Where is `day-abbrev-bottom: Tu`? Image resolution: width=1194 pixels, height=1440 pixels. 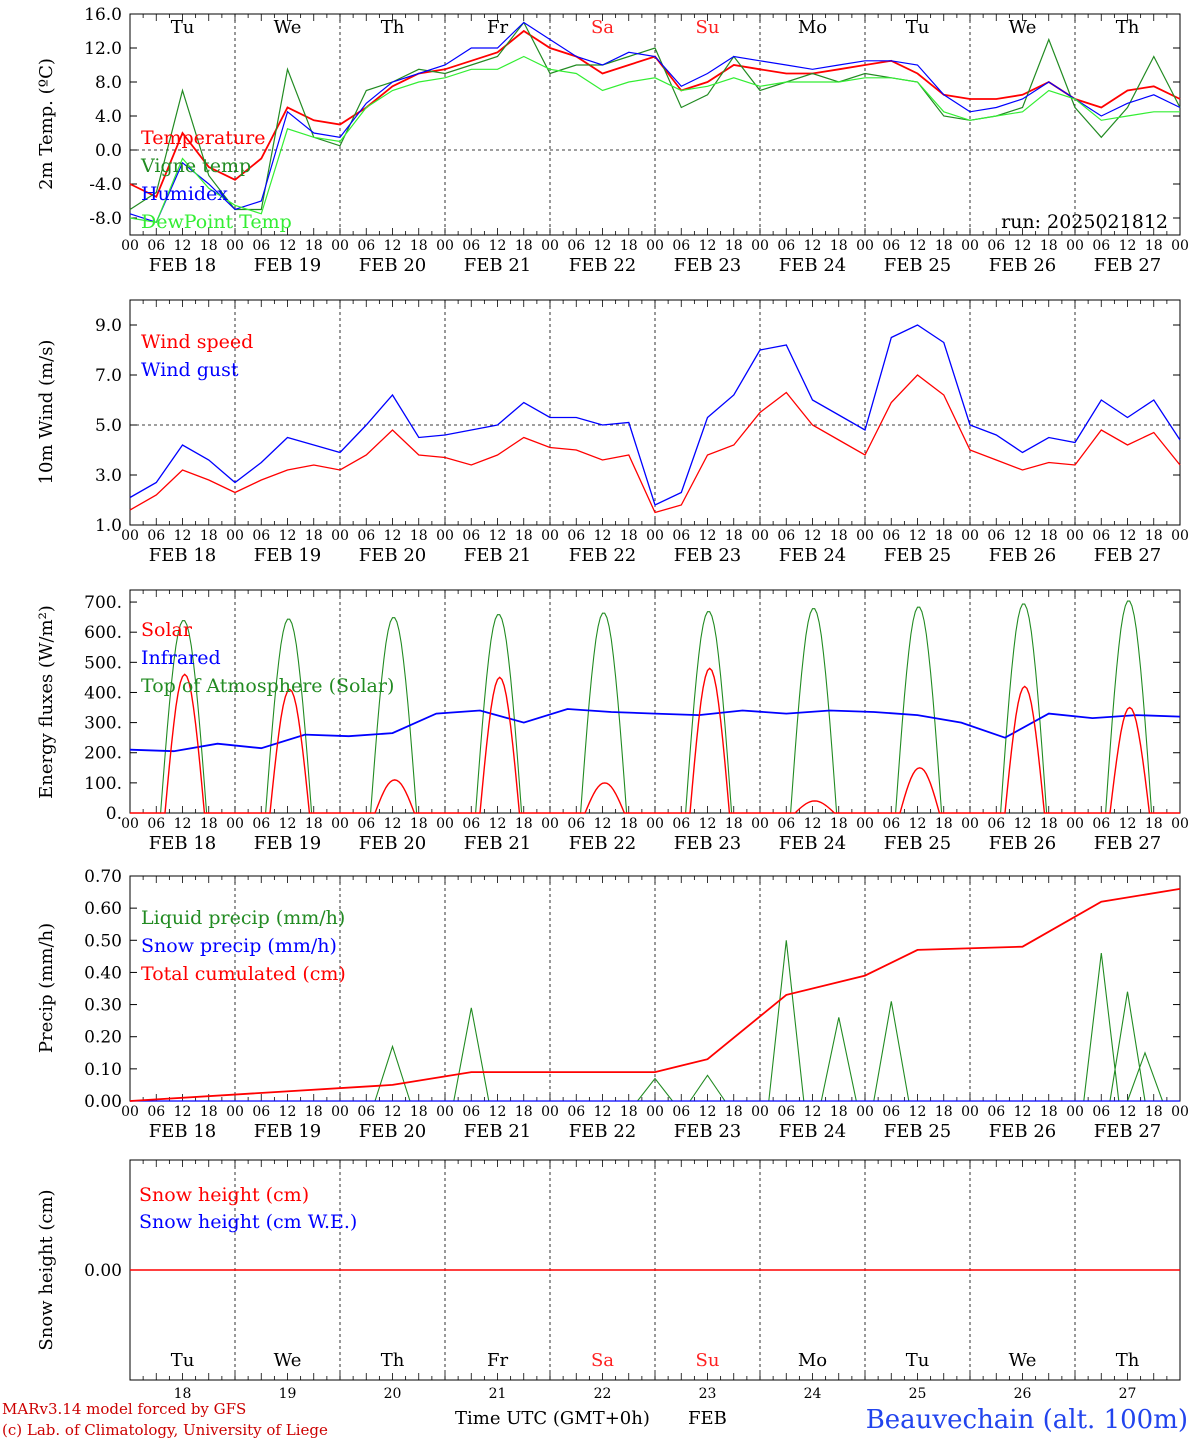 day-abbrev-bottom: Tu is located at coordinates (183, 1360).